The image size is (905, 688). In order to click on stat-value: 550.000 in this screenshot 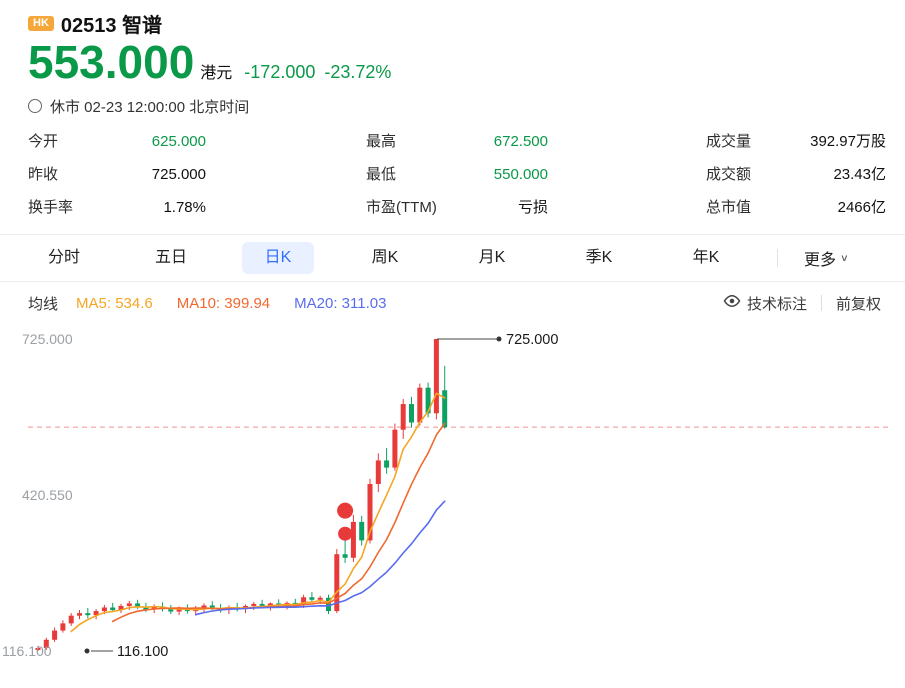, I will do `click(520, 174)`.